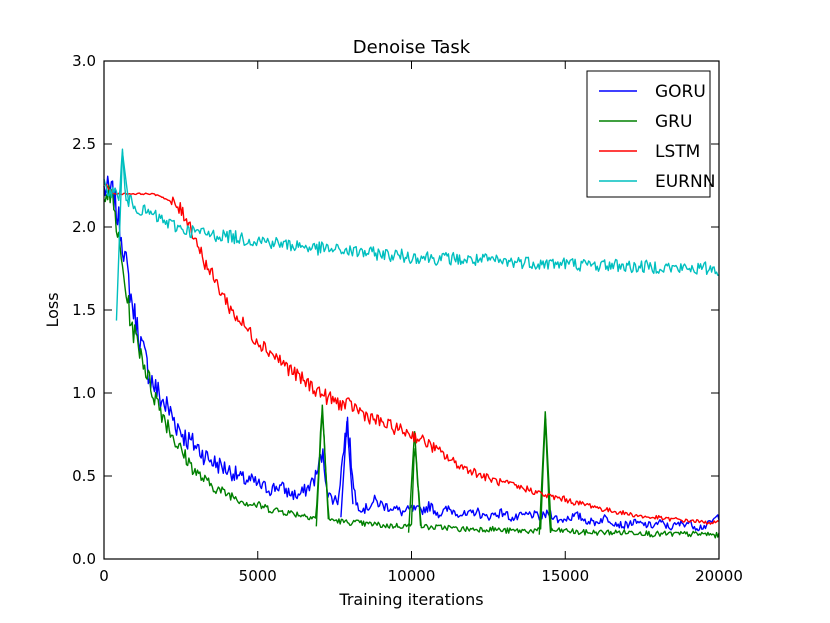 Image resolution: width=830 pixels, height=623 pixels. I want to click on y-tick-label: 2.5, so click(84, 144).